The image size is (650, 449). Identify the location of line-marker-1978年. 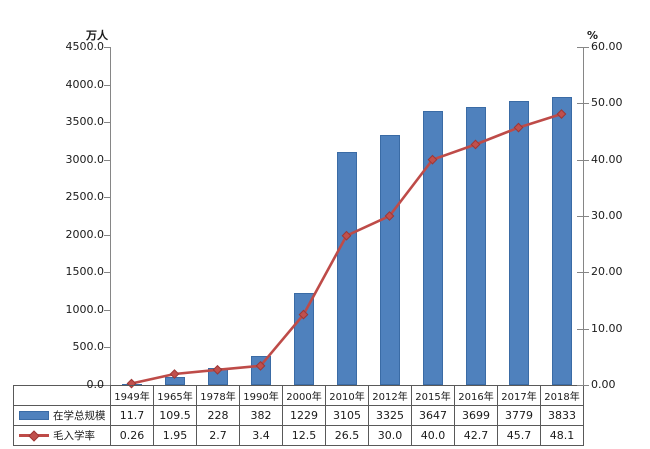
(217, 369).